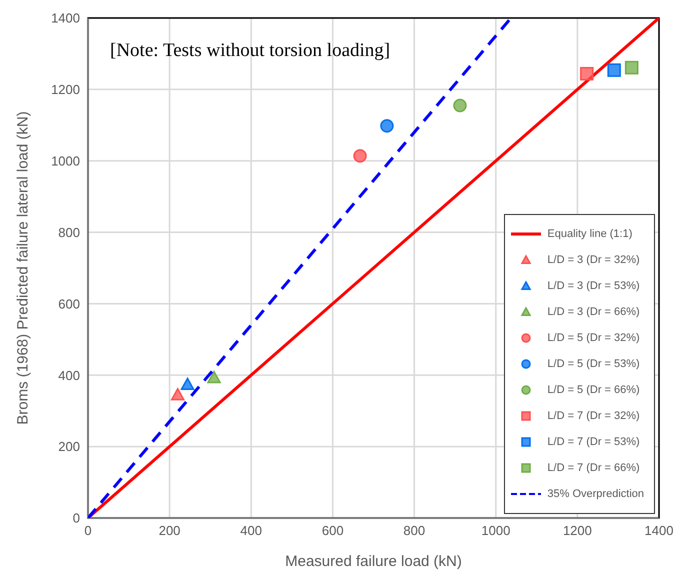 This screenshot has width=683, height=585. I want to click on x-tick-label: 800, so click(414, 530).